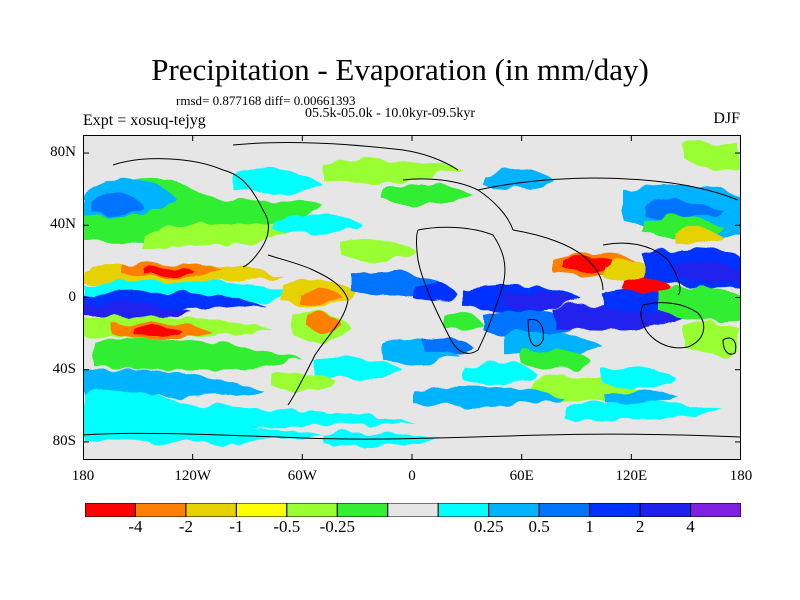  Describe the element at coordinates (690, 526) in the screenshot. I see `colorbar-label: 4` at that location.